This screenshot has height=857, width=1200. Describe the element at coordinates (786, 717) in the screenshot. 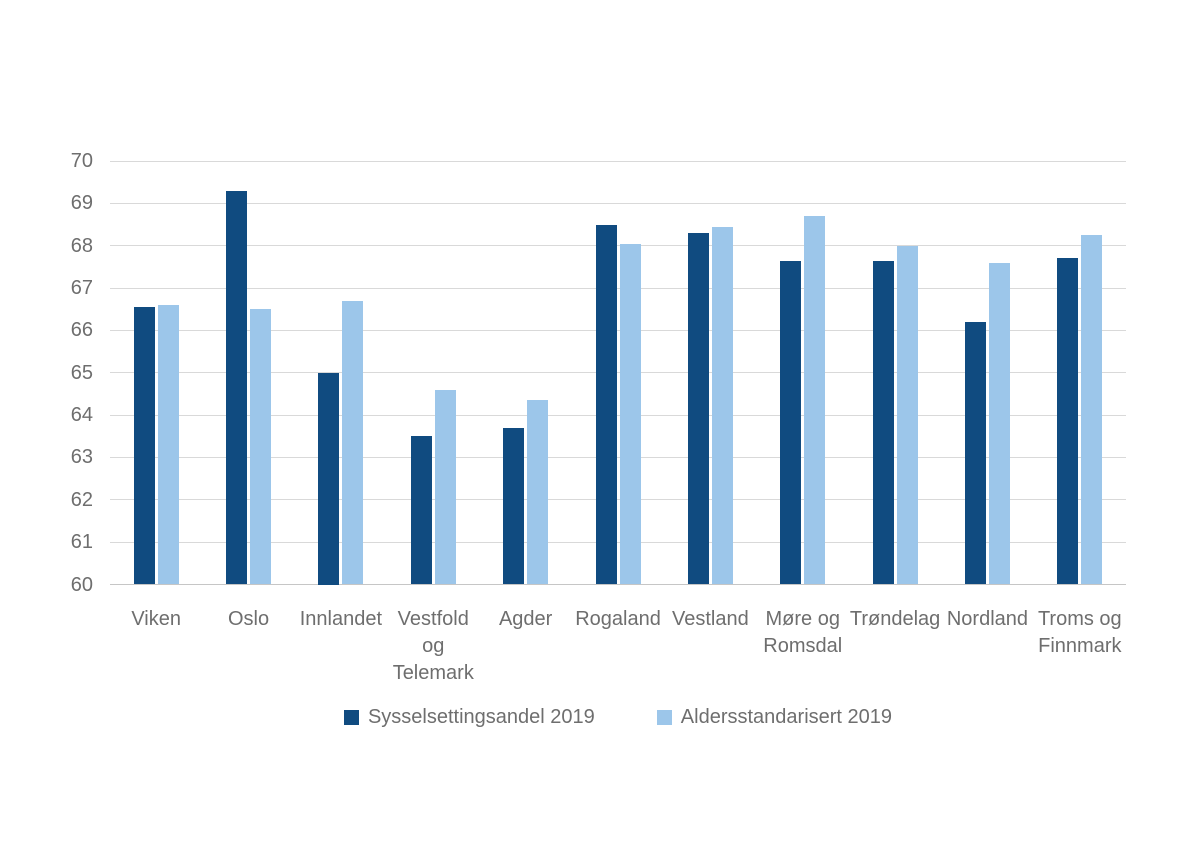

I see `legend-label: Aldersstandarisert 2019` at that location.